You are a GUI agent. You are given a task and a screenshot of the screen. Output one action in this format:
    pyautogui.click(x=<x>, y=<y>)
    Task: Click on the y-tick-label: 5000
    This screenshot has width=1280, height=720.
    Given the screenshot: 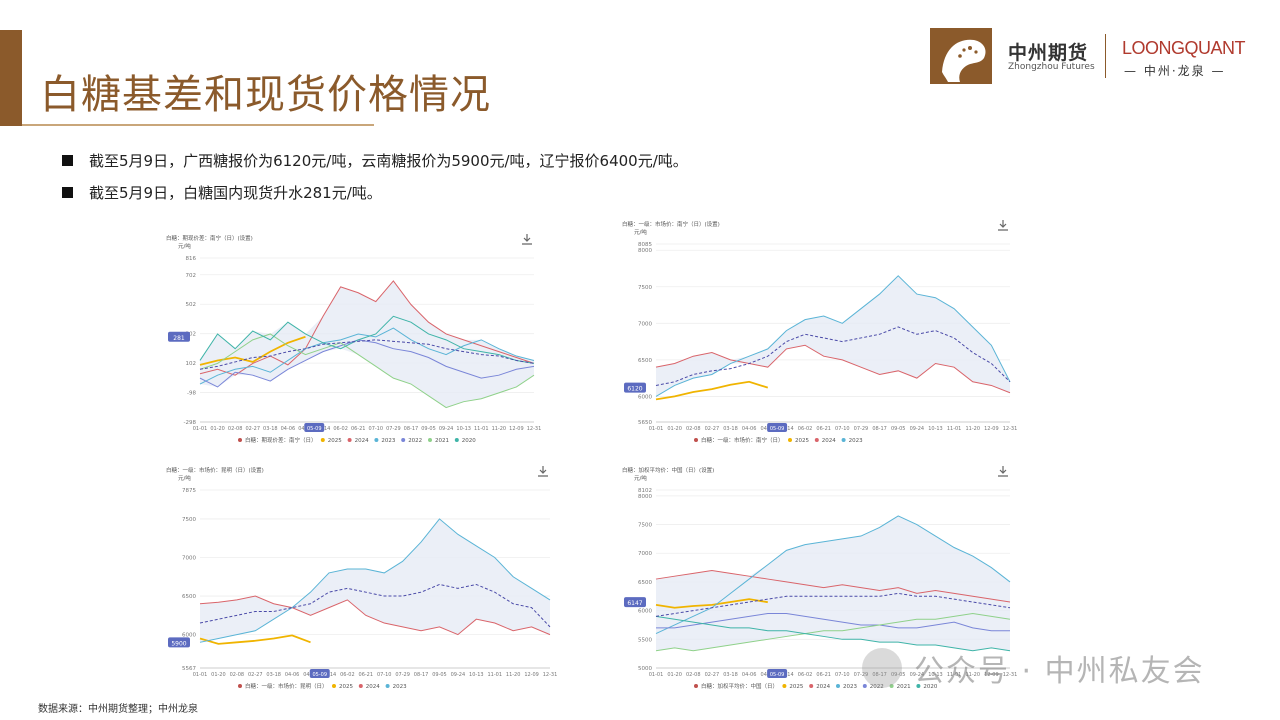 What is the action you would take?
    pyautogui.click(x=645, y=669)
    